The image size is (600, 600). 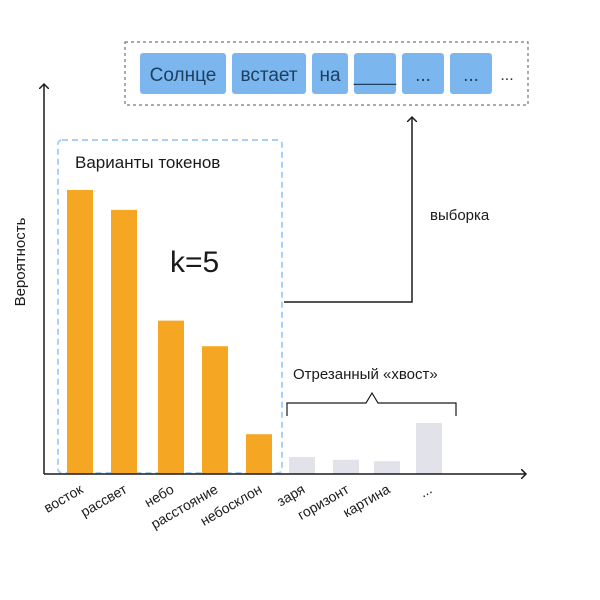 I want to click on y-axis-label: Вероятность, so click(x=20, y=261).